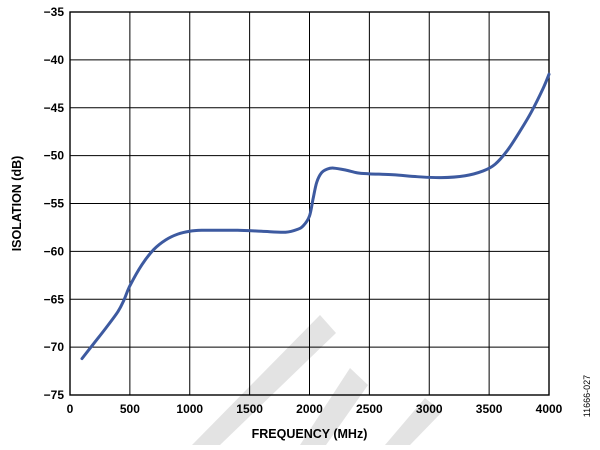 The height and width of the screenshot is (450, 600). Describe the element at coordinates (54, 12) in the screenshot. I see `y-tick-label-0: −35` at that location.